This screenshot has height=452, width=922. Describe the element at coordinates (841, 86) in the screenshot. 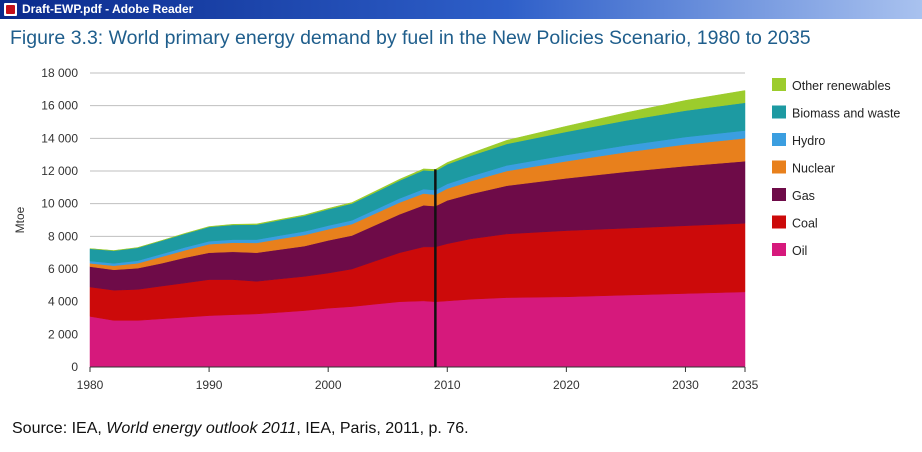

I see `legend-label: Other renewables` at that location.